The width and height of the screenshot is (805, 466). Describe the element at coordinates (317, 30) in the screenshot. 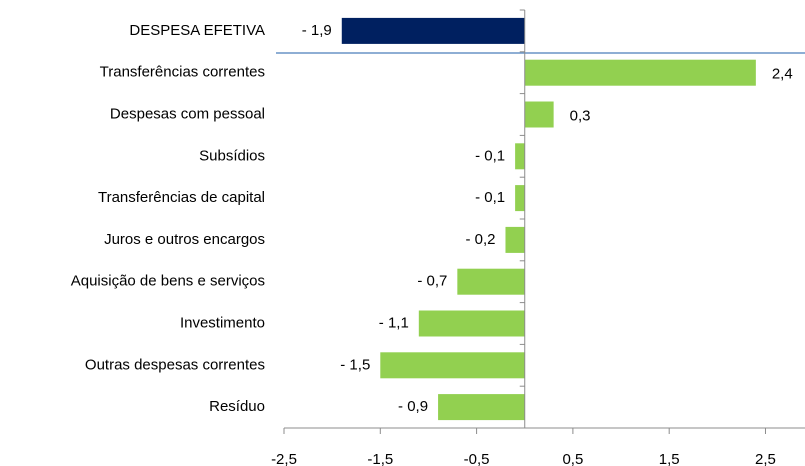

I see `value-label: - 1,9` at that location.